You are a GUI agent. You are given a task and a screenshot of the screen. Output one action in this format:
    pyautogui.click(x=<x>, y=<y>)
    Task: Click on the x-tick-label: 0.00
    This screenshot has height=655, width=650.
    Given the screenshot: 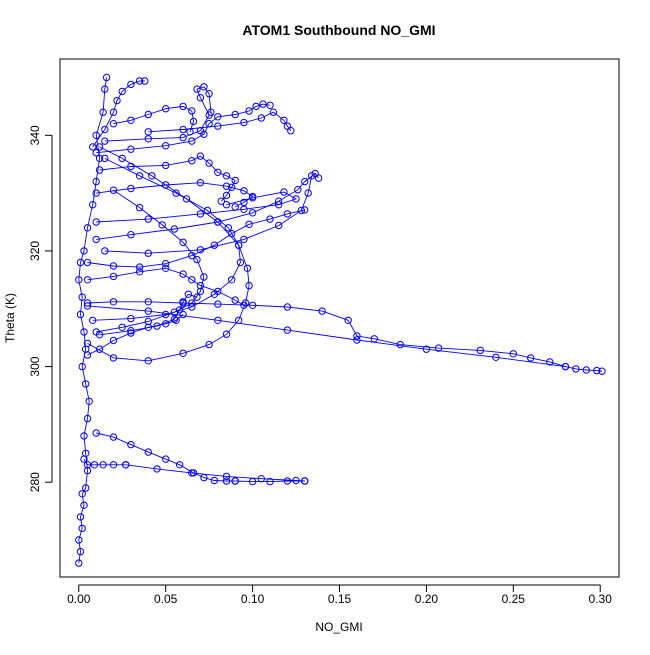 What is the action you would take?
    pyautogui.click(x=79, y=599)
    